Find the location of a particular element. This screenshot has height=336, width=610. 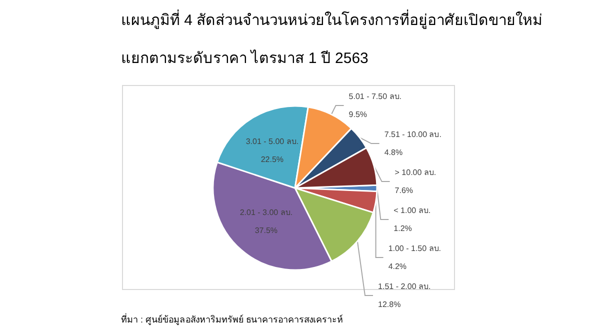

chart-title: แผนภูมิที่ 4 สัดส่วนจำนวนหน่วยในโครงการที่อยู่อาศัยเปิดขายใหม่ is located at coordinates (332, 19).